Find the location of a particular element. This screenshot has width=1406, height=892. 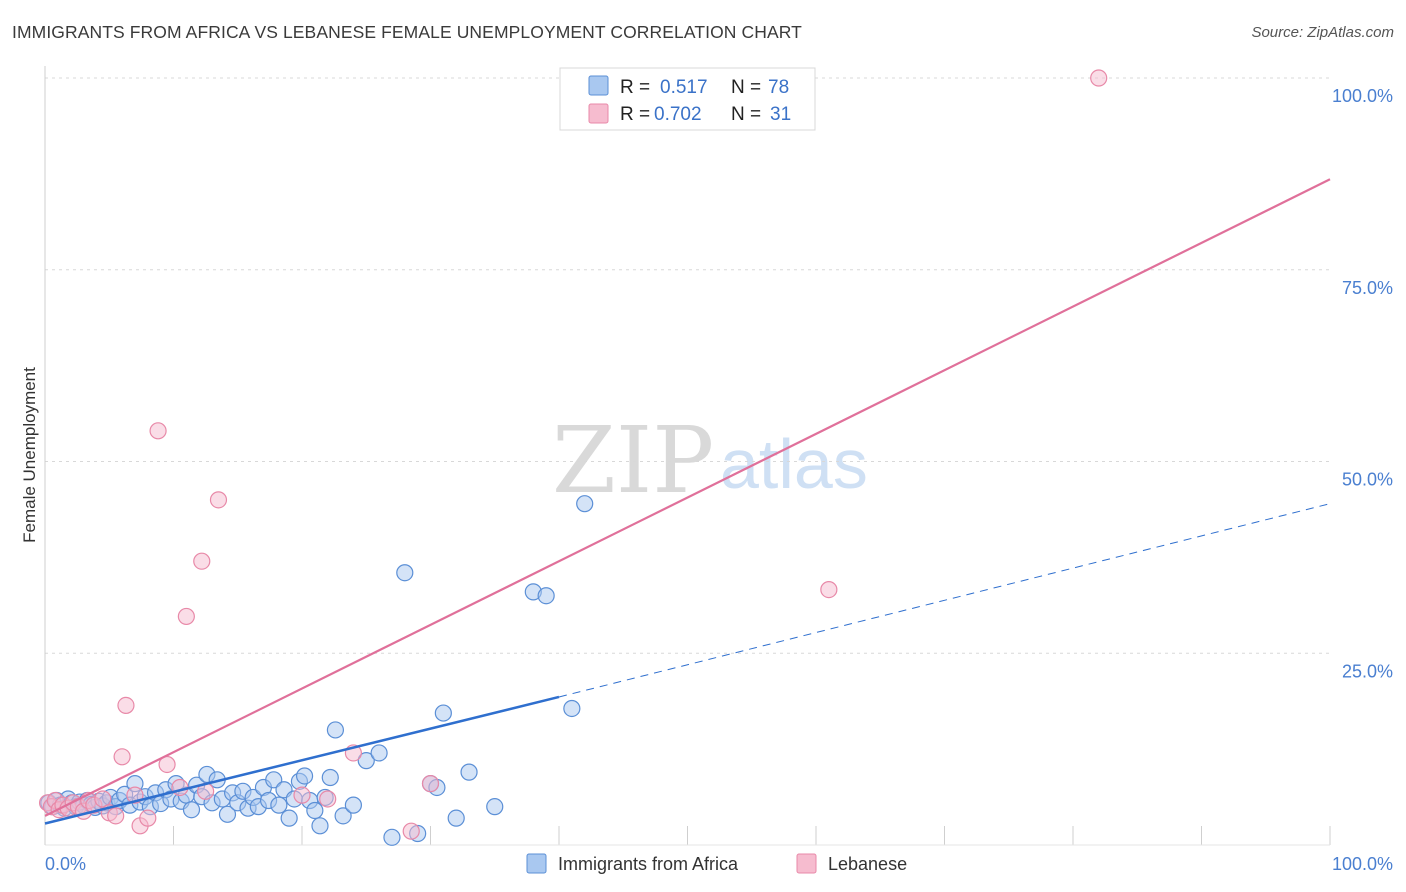

bottom-legend-swatch-lebanese is located at coordinates (806, 863).